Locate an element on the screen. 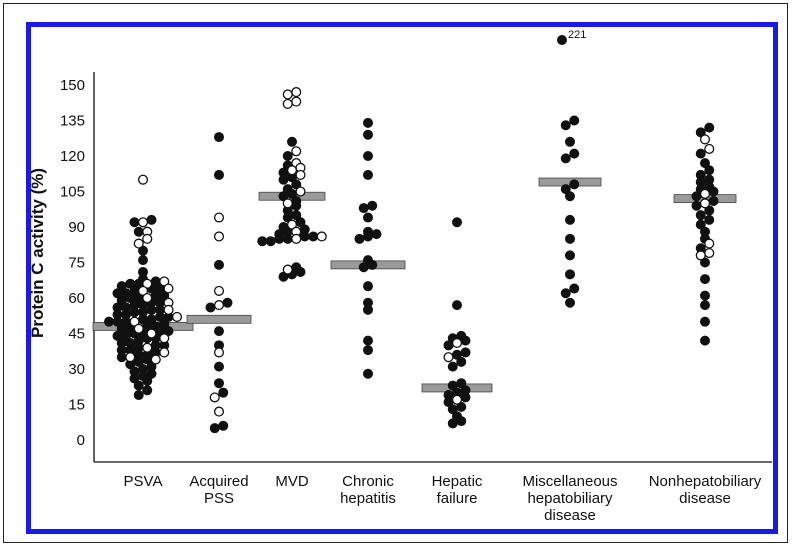  y-tick-label: 30 is located at coordinates (76, 369).